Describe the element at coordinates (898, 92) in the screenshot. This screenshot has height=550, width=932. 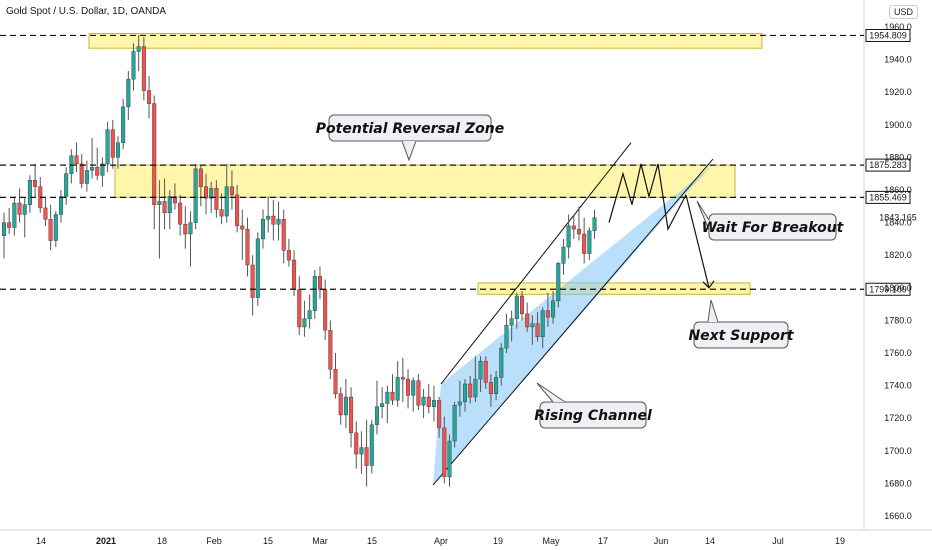
I see `y-tick-label: 1920.0` at that location.